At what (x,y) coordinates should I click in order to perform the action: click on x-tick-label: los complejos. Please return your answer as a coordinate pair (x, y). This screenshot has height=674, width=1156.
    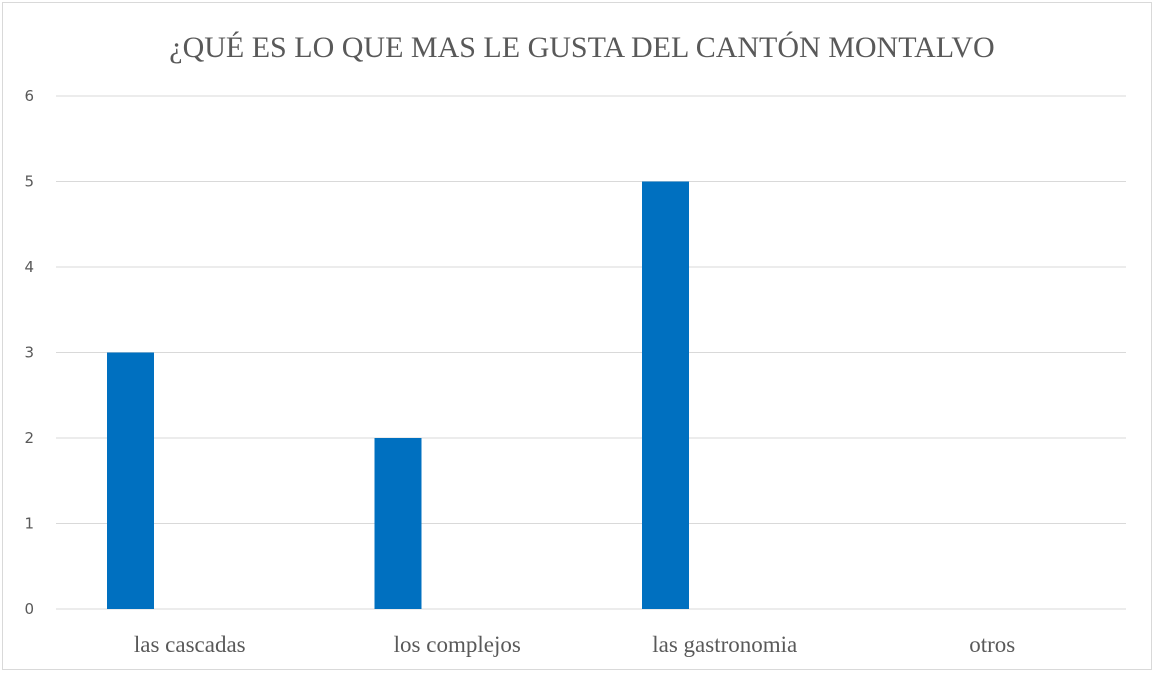
    Looking at the image, I should click on (457, 644).